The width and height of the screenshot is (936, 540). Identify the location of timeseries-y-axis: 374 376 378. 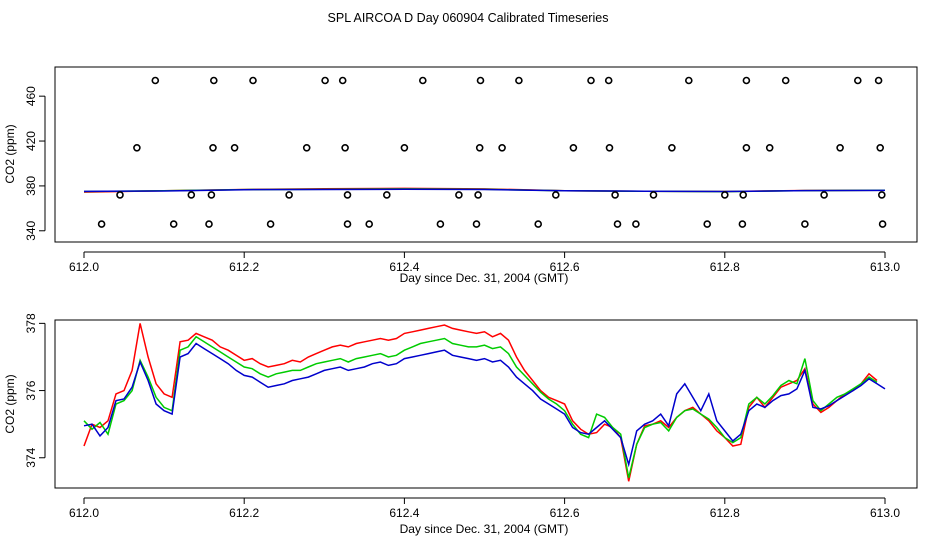
(35, 390).